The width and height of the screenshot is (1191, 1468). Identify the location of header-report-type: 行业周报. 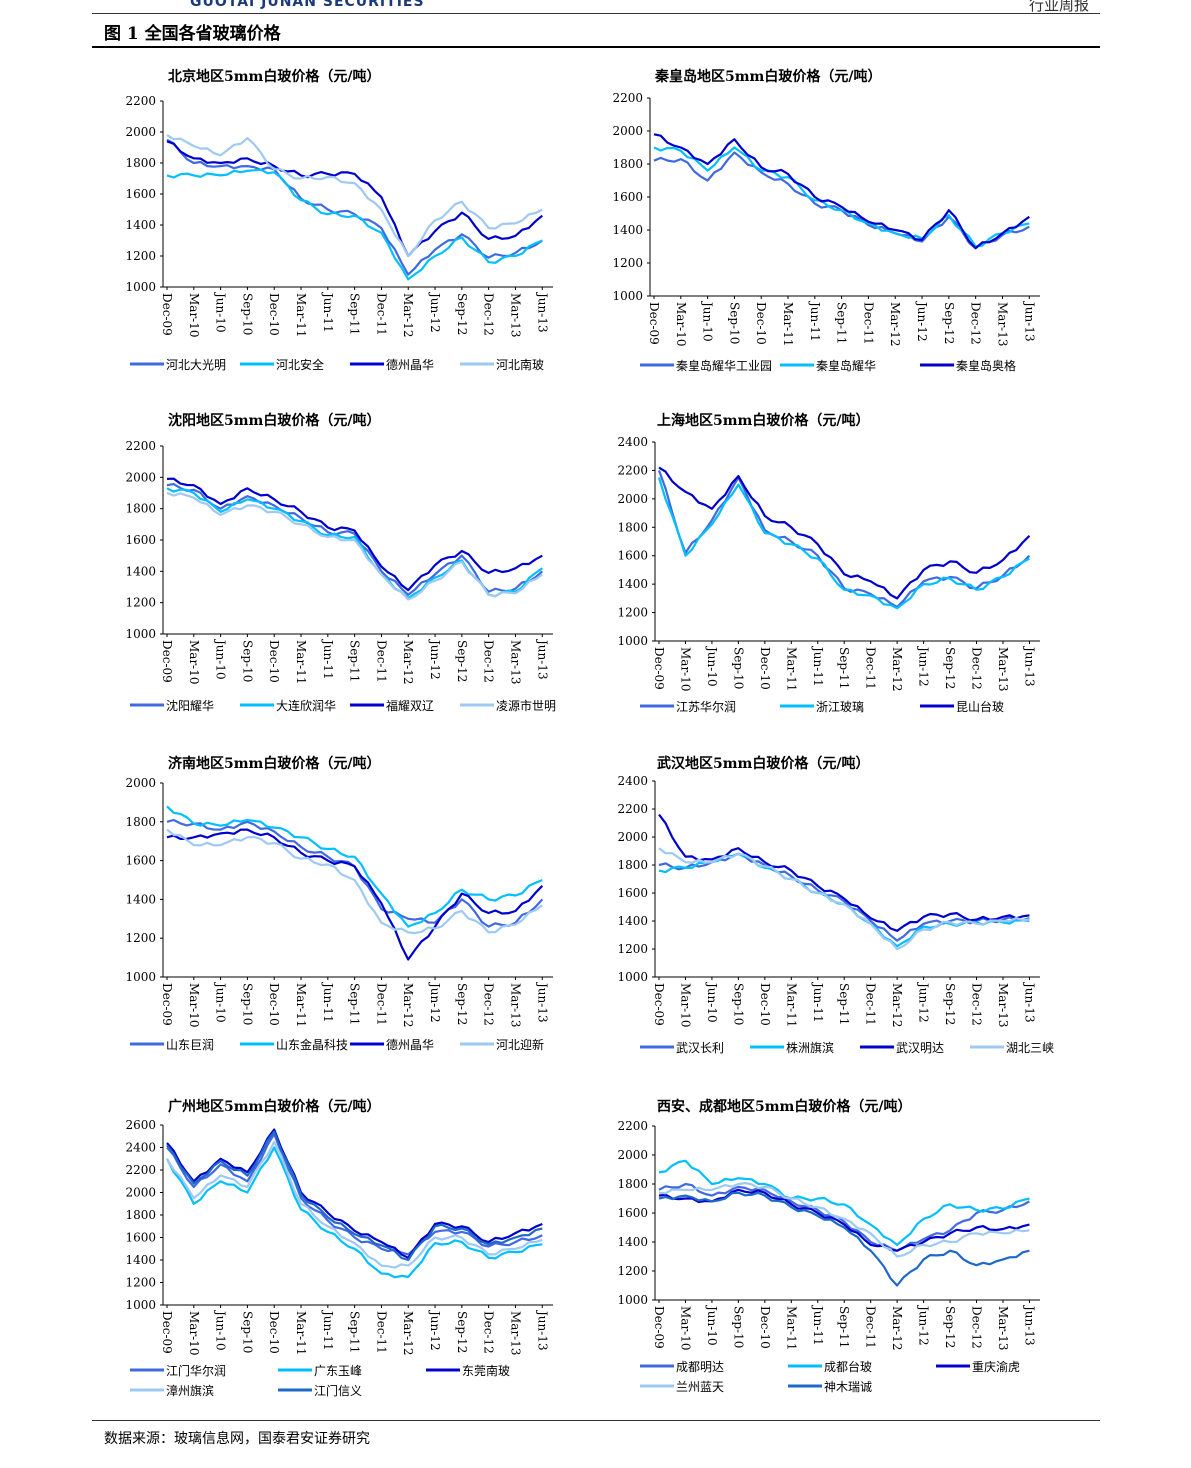
(1058, 7).